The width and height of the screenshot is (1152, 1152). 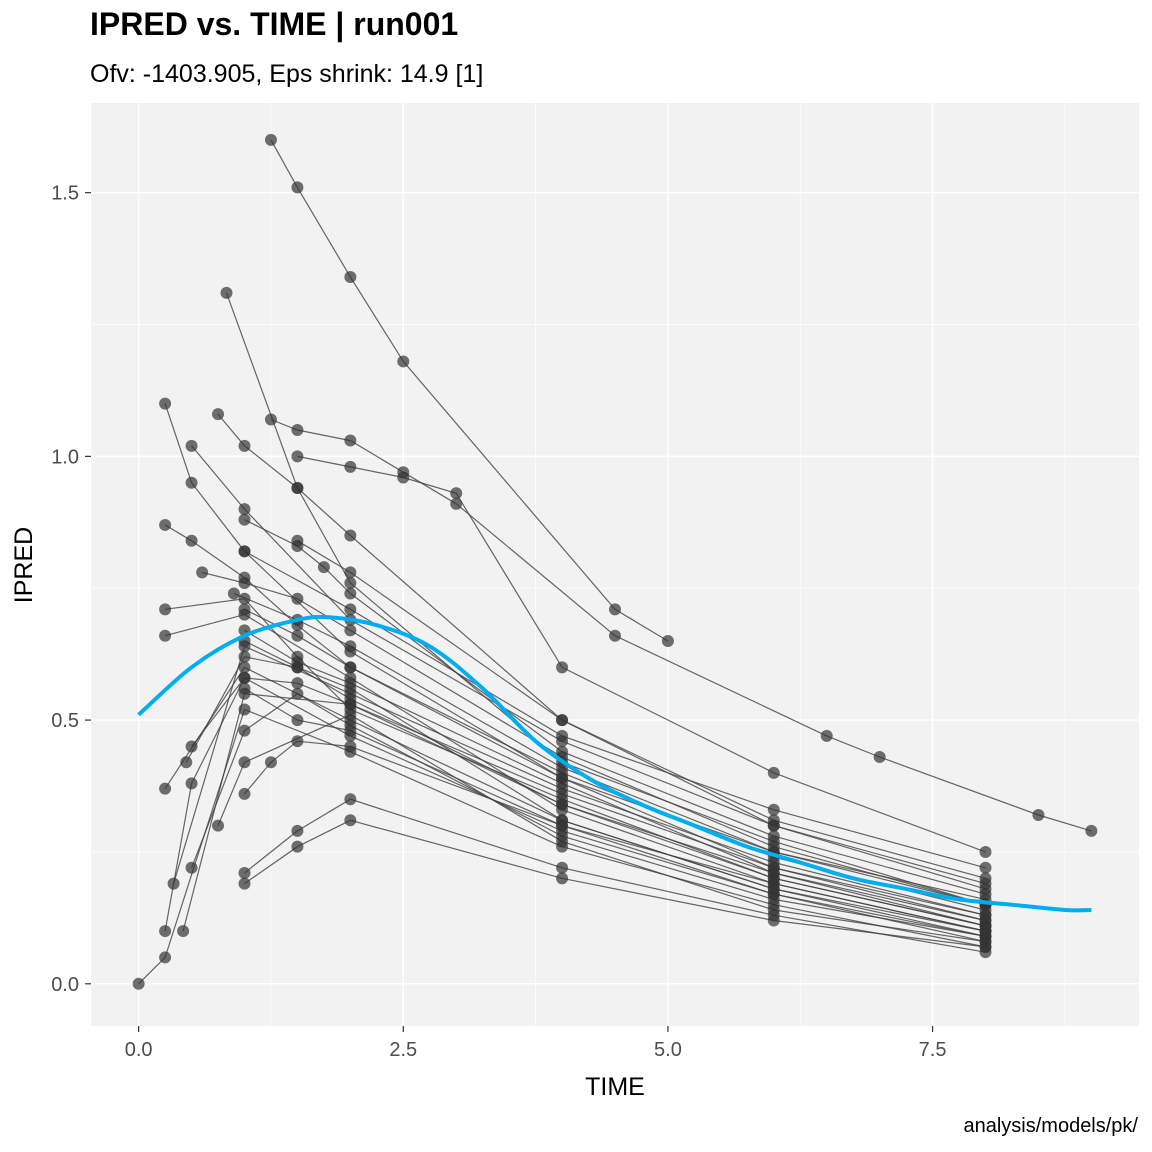 I want to click on subject-line, so click(x=615, y=875).